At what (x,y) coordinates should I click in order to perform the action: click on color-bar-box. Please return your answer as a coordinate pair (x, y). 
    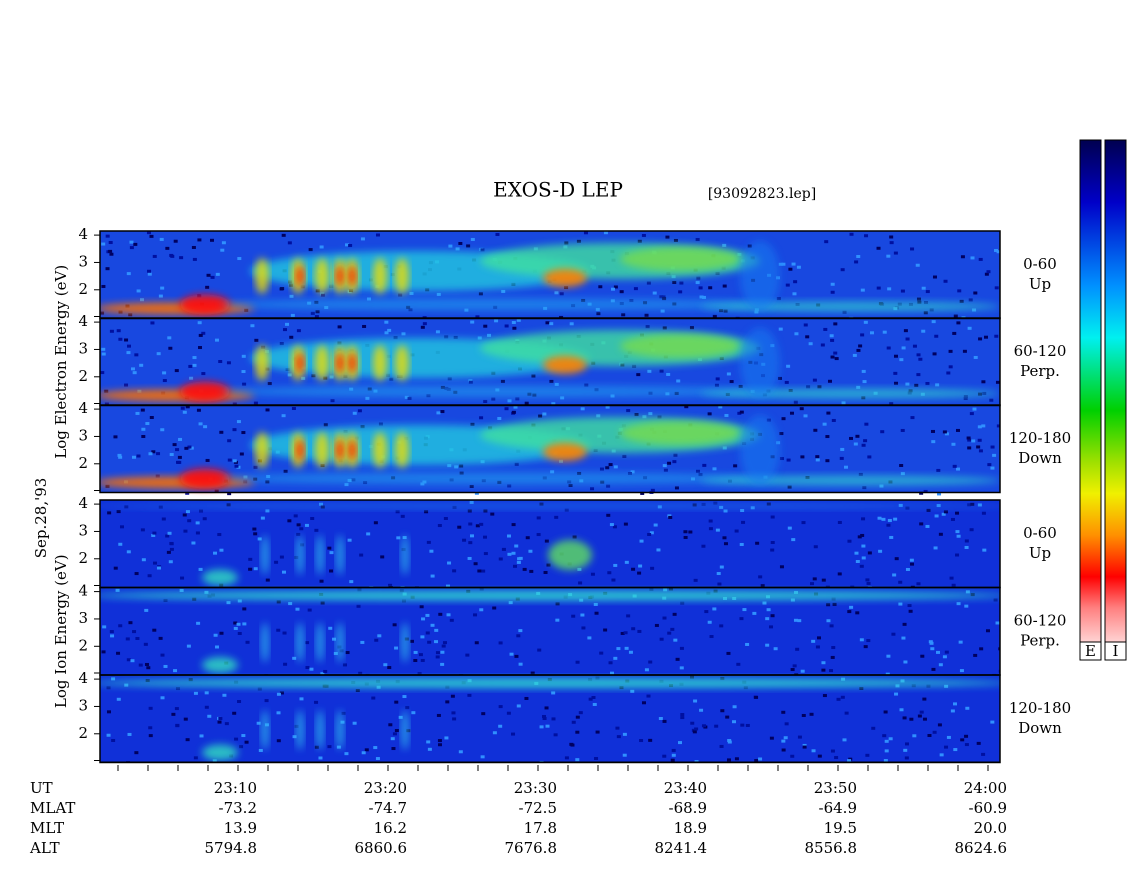
    Looking at the image, I should click on (1115, 651).